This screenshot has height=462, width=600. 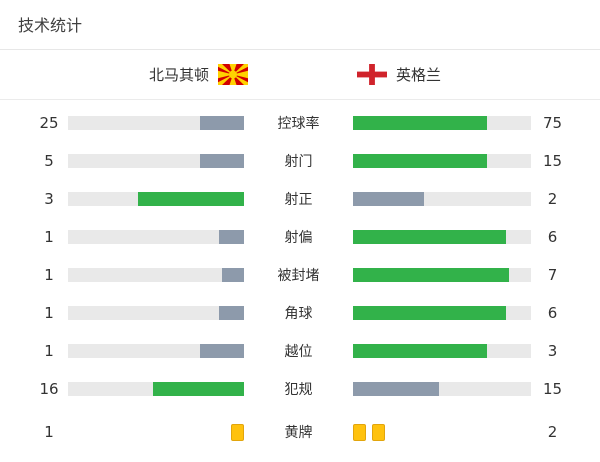 I want to click on stat-label: 射门, so click(x=298, y=162).